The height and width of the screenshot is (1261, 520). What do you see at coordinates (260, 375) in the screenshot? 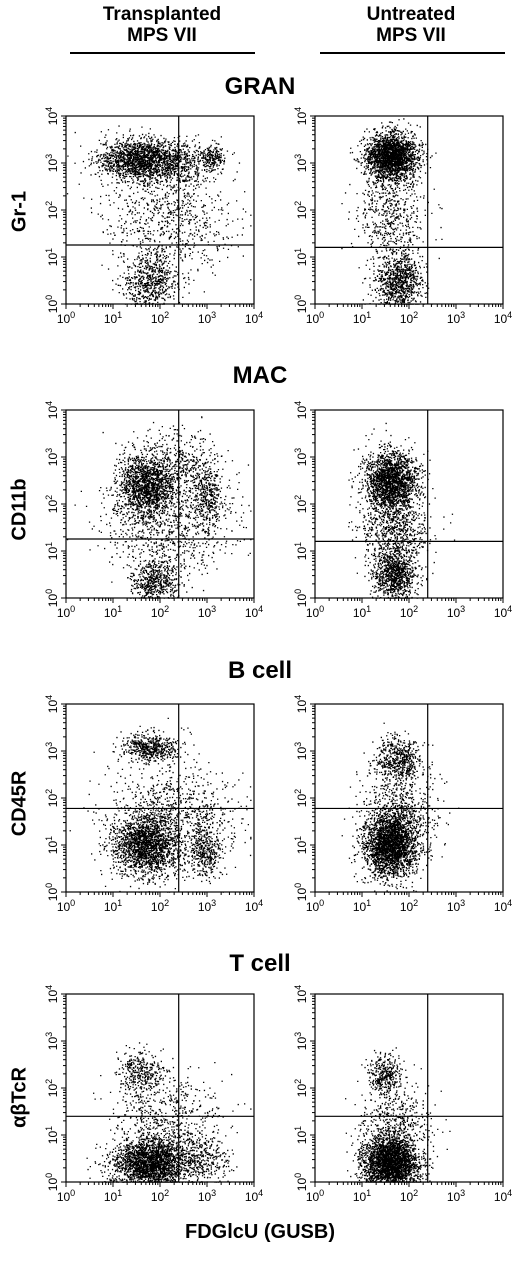
I see `panel-title-mac: MAC` at bounding box center [260, 375].